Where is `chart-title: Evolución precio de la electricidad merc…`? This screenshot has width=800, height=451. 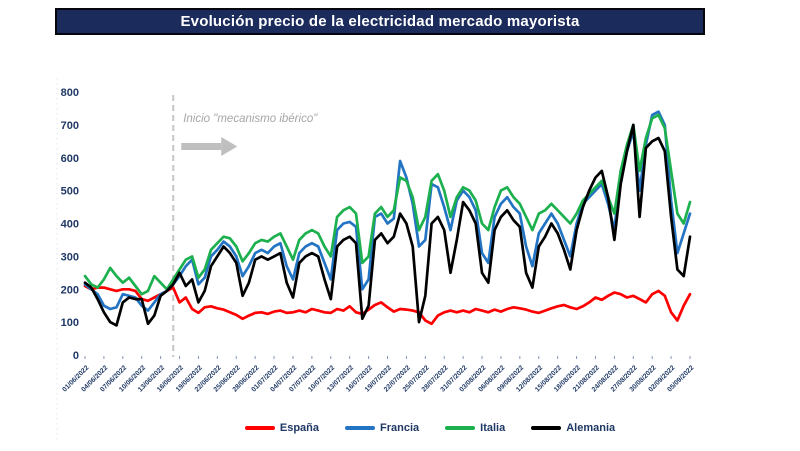 chart-title: Evolución precio de la electricidad merc… is located at coordinates (380, 21).